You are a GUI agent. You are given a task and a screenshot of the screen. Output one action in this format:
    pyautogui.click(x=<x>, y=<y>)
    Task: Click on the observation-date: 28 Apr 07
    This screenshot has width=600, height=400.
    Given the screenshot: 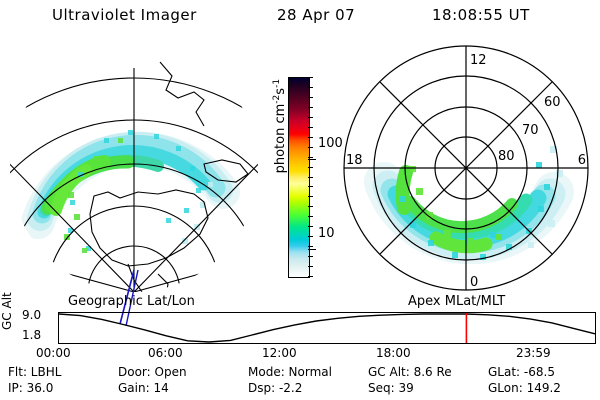 What is the action you would take?
    pyautogui.click(x=316, y=15)
    